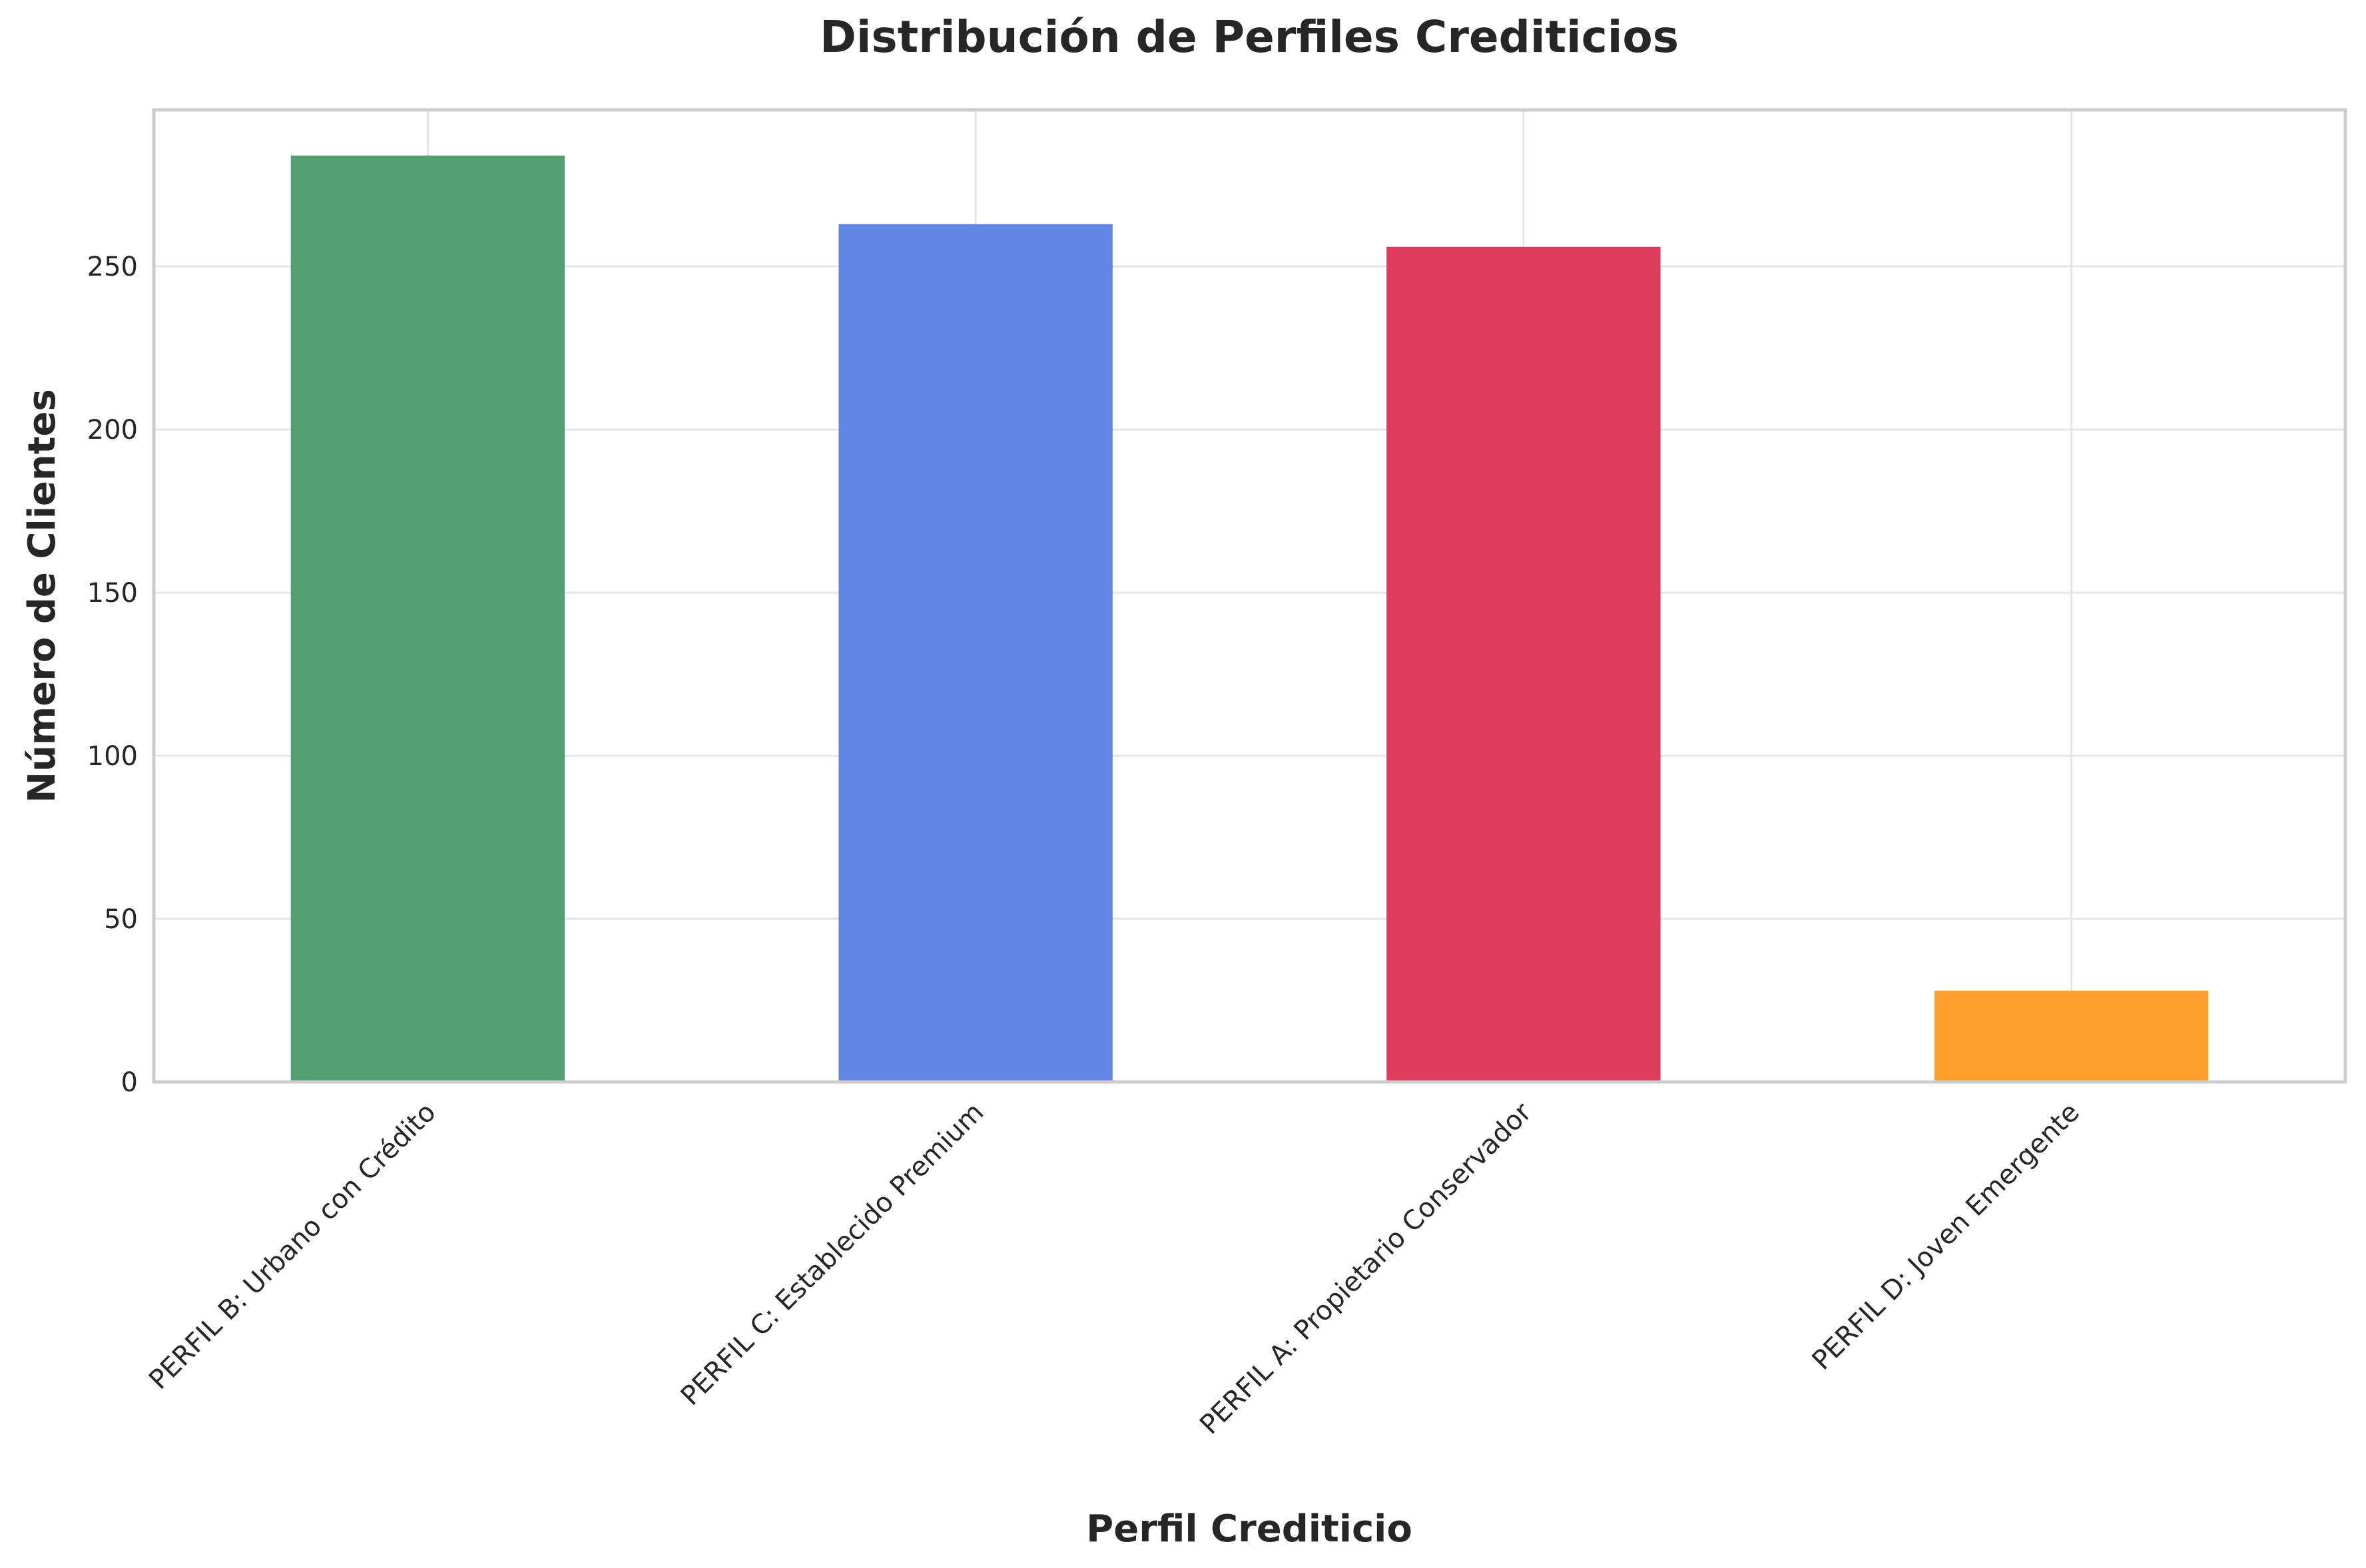  What do you see at coordinates (112, 593) in the screenshot?
I see `y-tick-label: 150` at bounding box center [112, 593].